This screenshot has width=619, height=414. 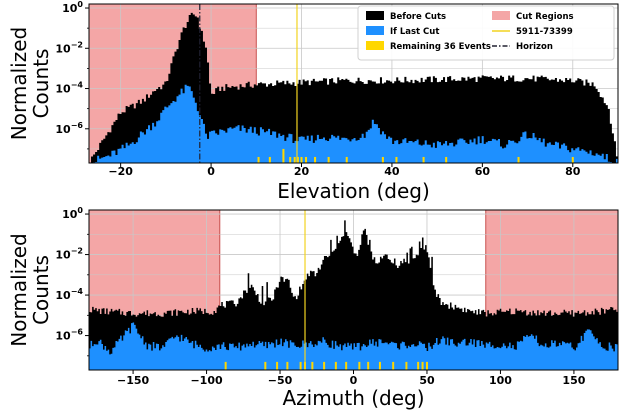 I want to click on x-tick-label: 50, so click(x=427, y=380).